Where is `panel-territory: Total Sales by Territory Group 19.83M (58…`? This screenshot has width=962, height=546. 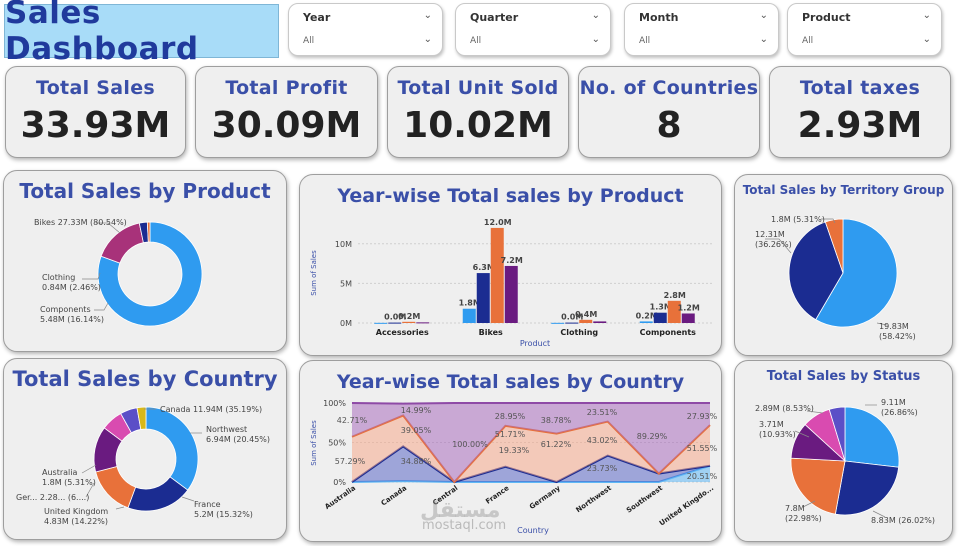
panel-territory: Total Sales by Territory Group 19.83M (58… is located at coordinates (843, 265).